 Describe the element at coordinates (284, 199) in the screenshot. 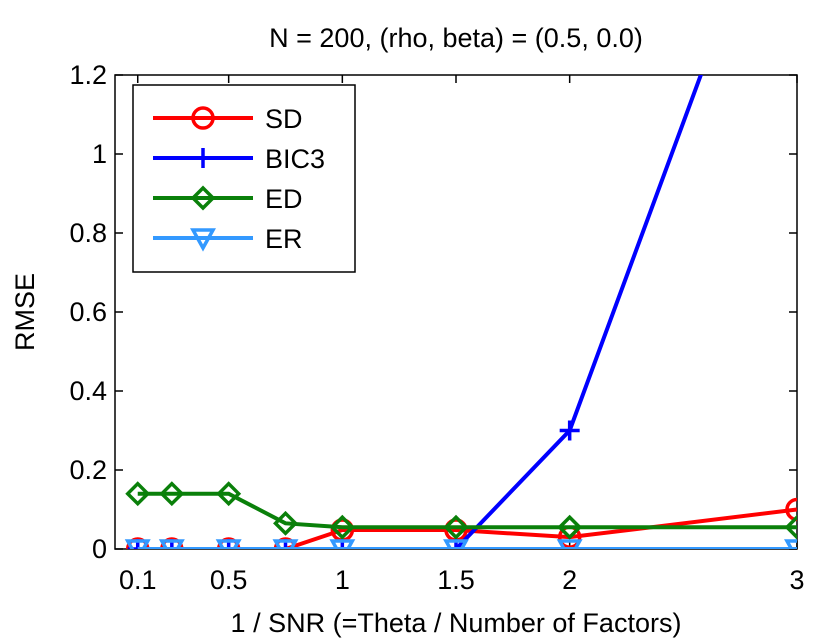

I see `legend-label: ED` at that location.